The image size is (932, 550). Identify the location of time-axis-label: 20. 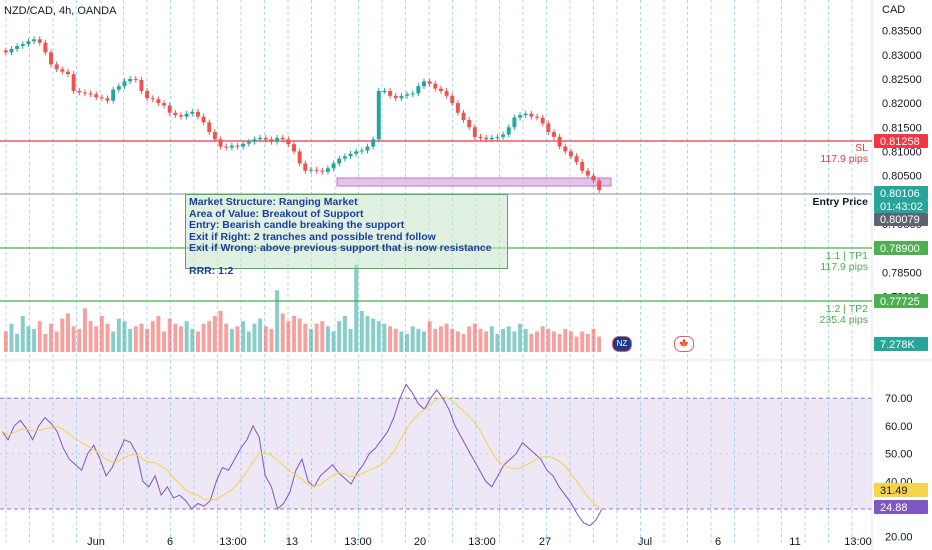
(420, 542).